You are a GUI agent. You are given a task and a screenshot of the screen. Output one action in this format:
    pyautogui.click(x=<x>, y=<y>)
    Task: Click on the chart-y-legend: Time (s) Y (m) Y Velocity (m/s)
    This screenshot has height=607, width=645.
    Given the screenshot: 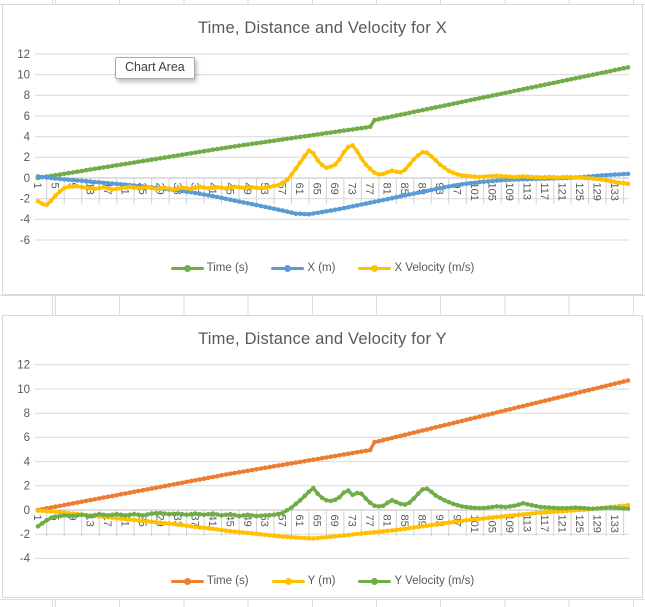 What is the action you would take?
    pyautogui.click(x=322, y=581)
    